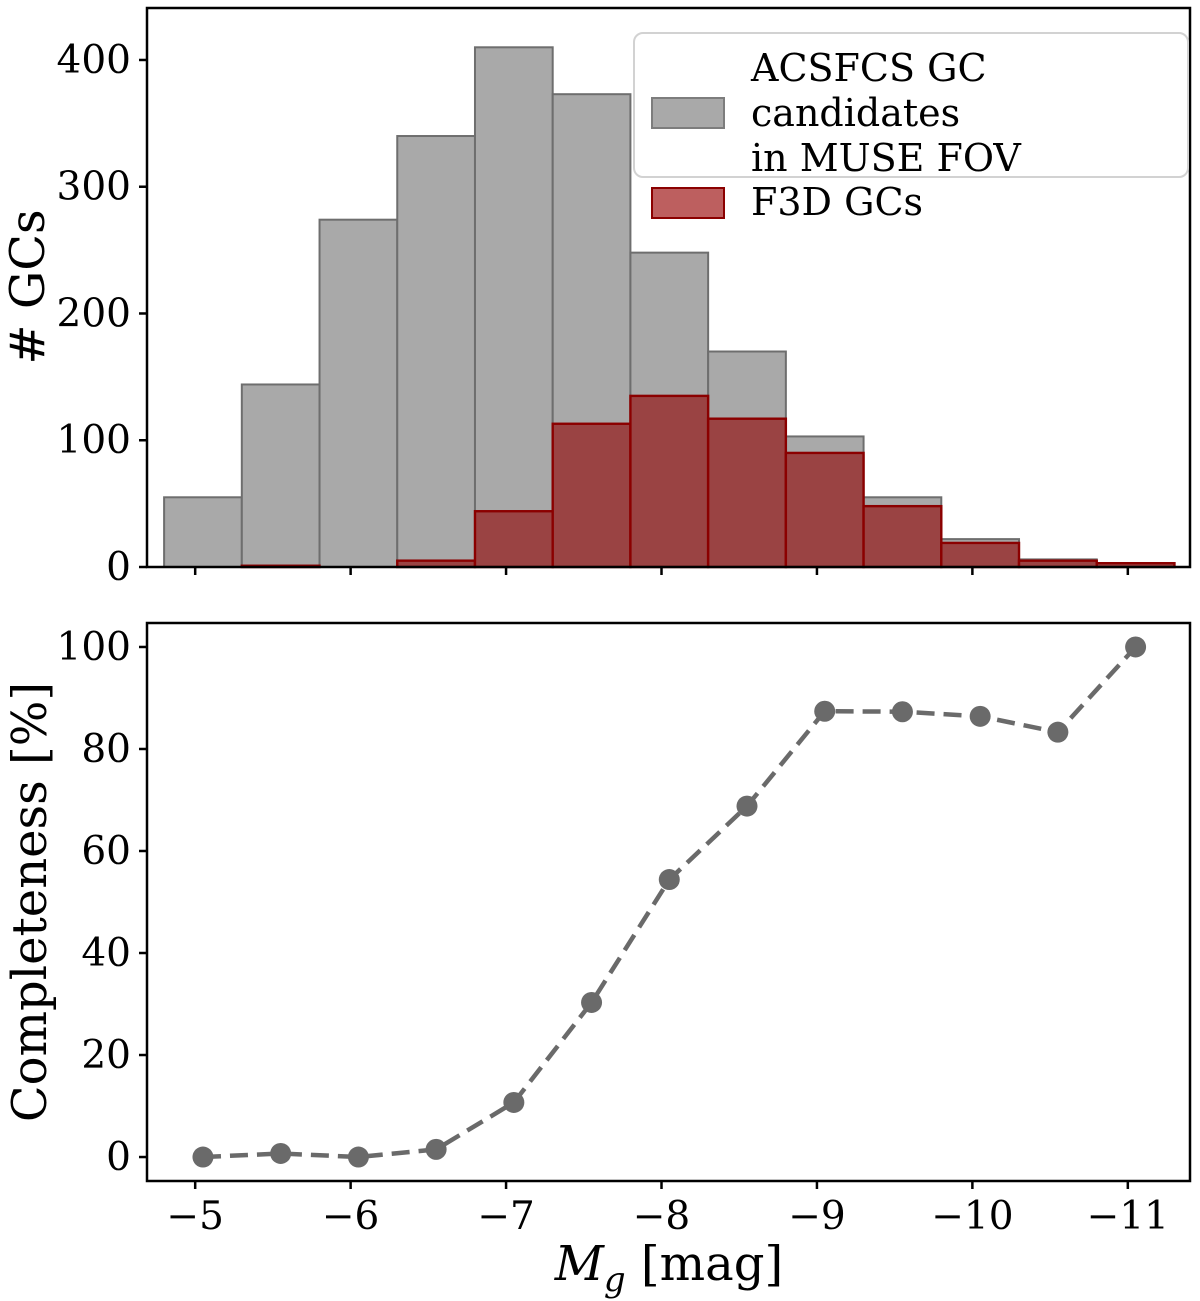  I want to click on legend-swatch-gray, so click(688, 113).